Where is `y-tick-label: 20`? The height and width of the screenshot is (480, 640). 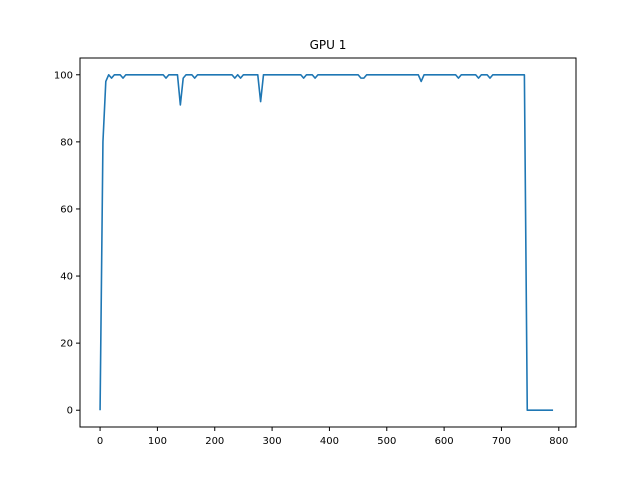
y-tick-label: 20 is located at coordinates (66, 344).